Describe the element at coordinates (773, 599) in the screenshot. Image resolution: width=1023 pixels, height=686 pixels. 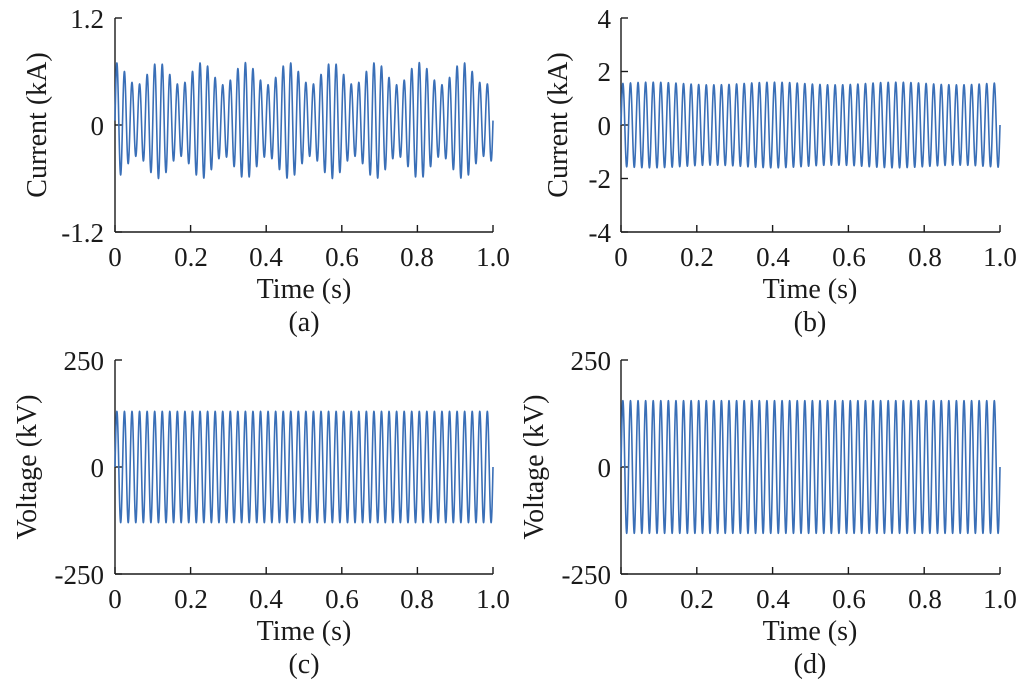
I see `panel-d-xtick: 0.4` at that location.